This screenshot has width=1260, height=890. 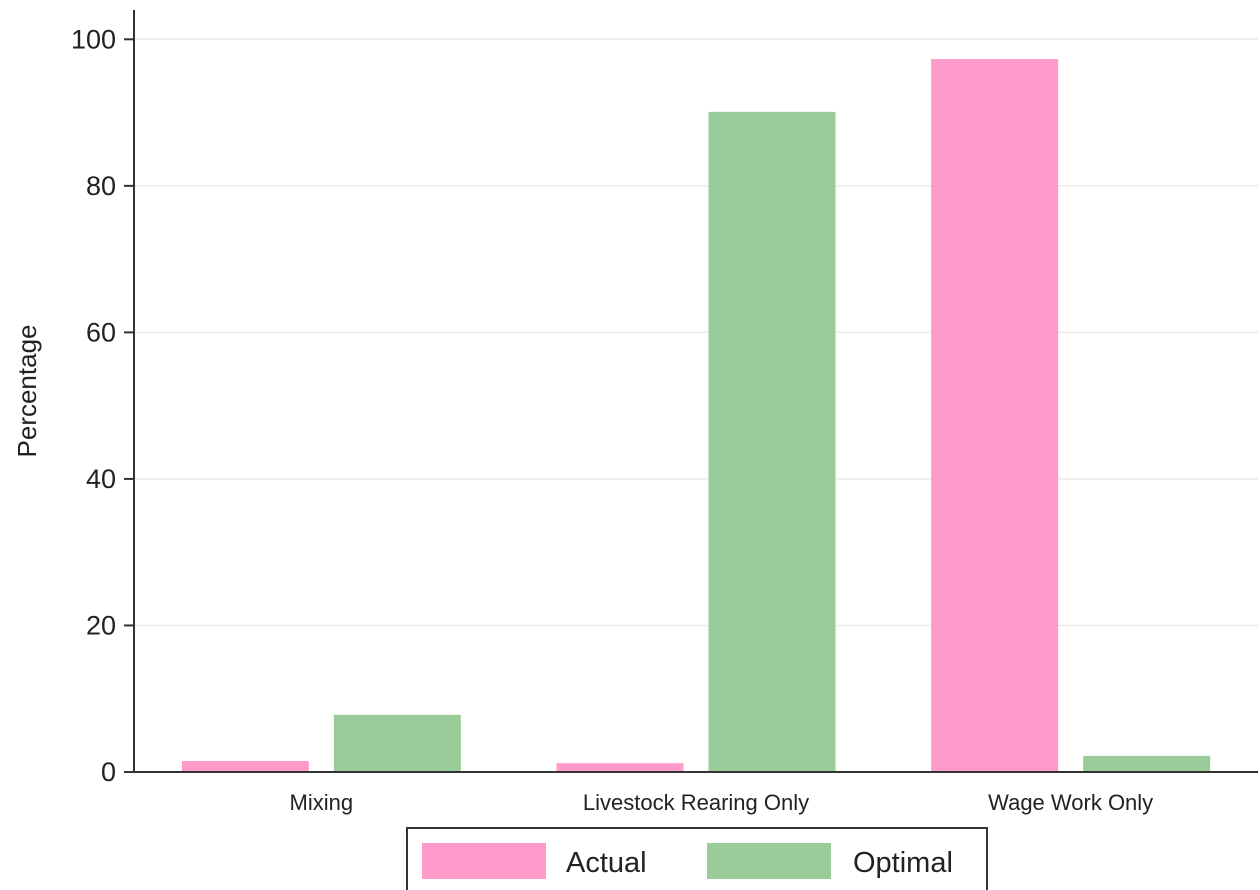 I want to click on y-tick-label: 60, so click(x=101, y=332).